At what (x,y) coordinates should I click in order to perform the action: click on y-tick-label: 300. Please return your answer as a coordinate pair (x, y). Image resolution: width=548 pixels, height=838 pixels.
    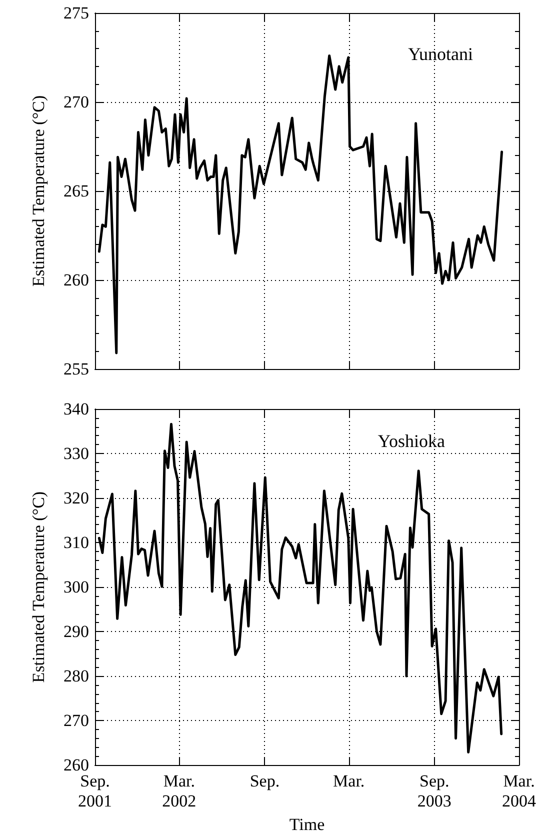
    Looking at the image, I should click on (76, 587).